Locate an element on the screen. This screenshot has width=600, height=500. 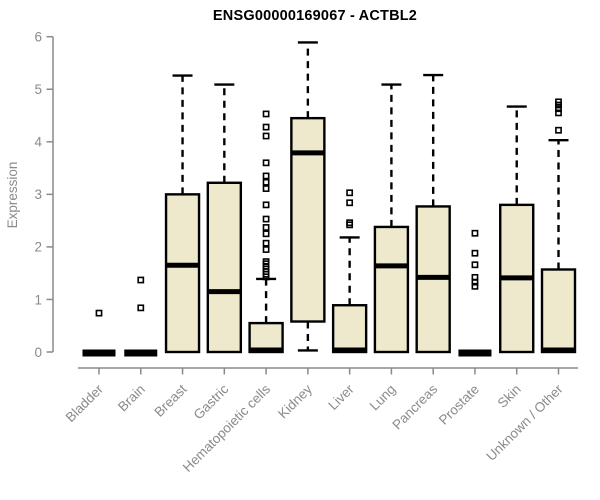
y-tick-label: 0 is located at coordinates (38, 352).